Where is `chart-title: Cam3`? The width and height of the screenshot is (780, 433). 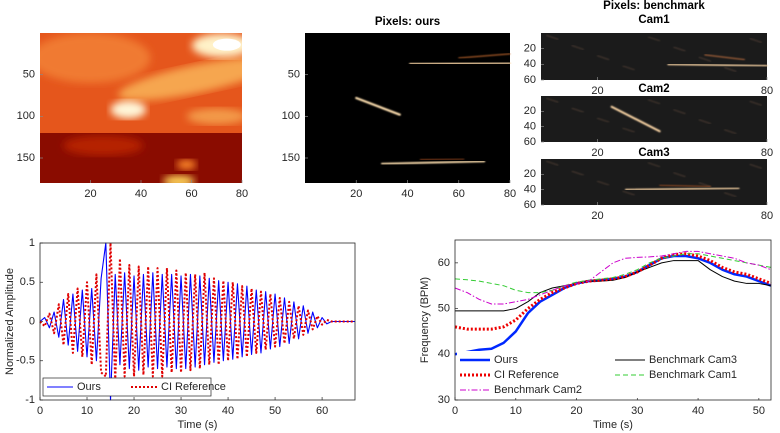
chart-title: Cam3 is located at coordinates (653, 153).